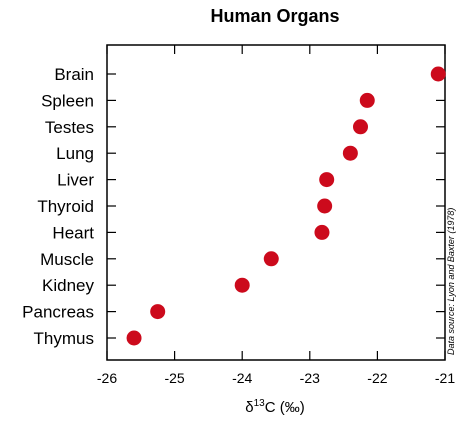 This screenshot has width=457, height=423. Describe the element at coordinates (438, 74) in the screenshot. I see `data-point-brain` at that location.